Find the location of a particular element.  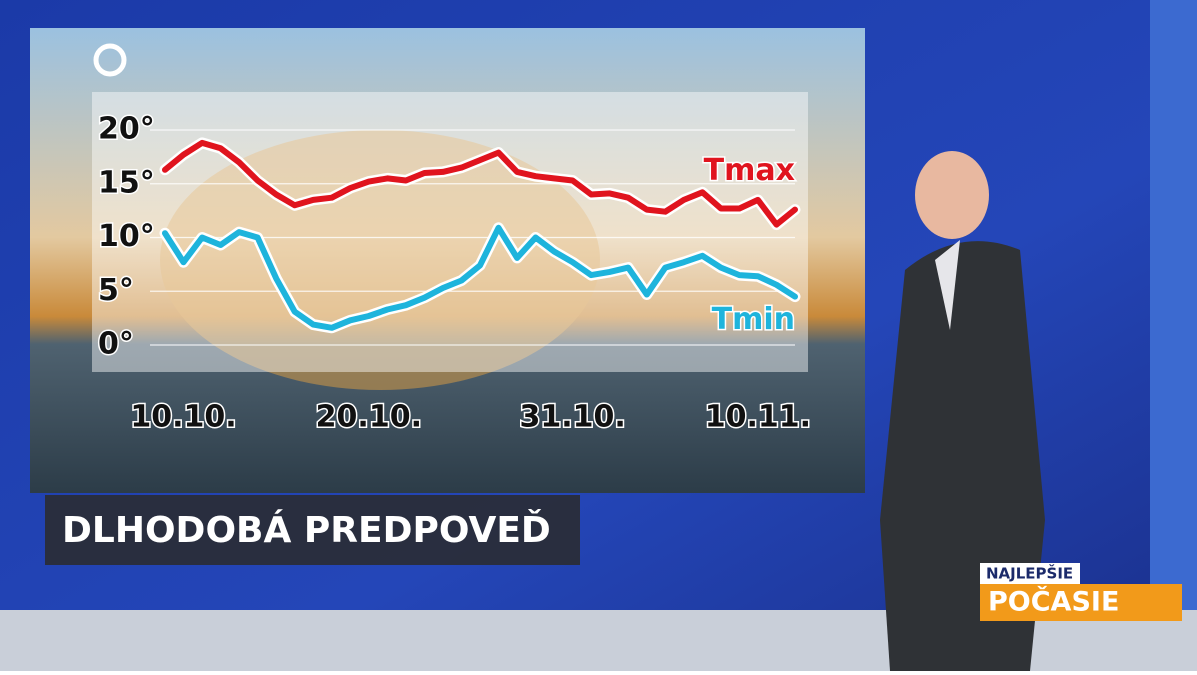

y-tick-label: 0° is located at coordinates (116, 344).